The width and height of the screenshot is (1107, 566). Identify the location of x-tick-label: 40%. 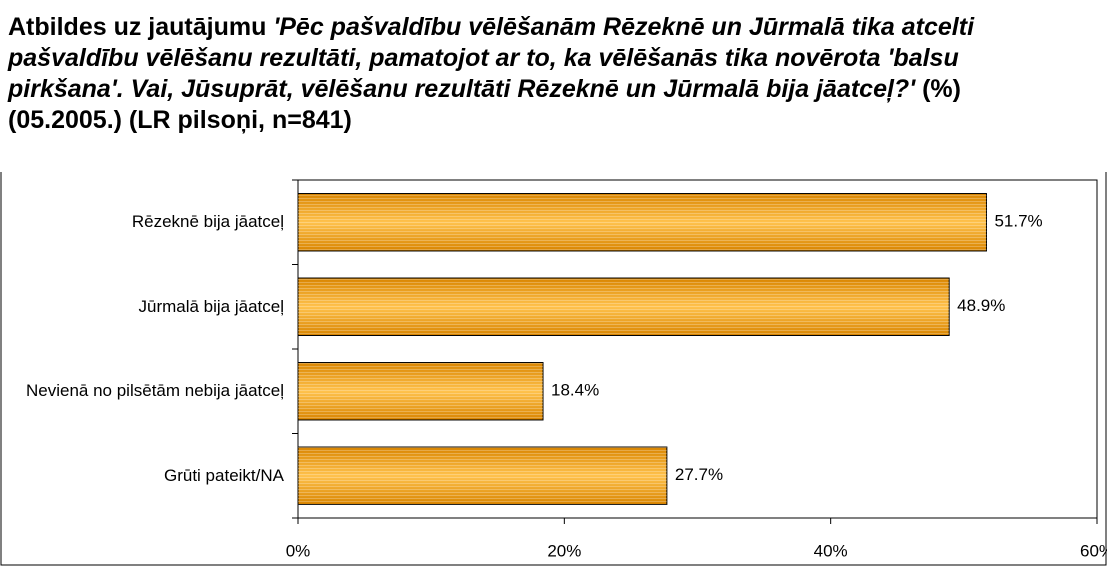
(831, 550).